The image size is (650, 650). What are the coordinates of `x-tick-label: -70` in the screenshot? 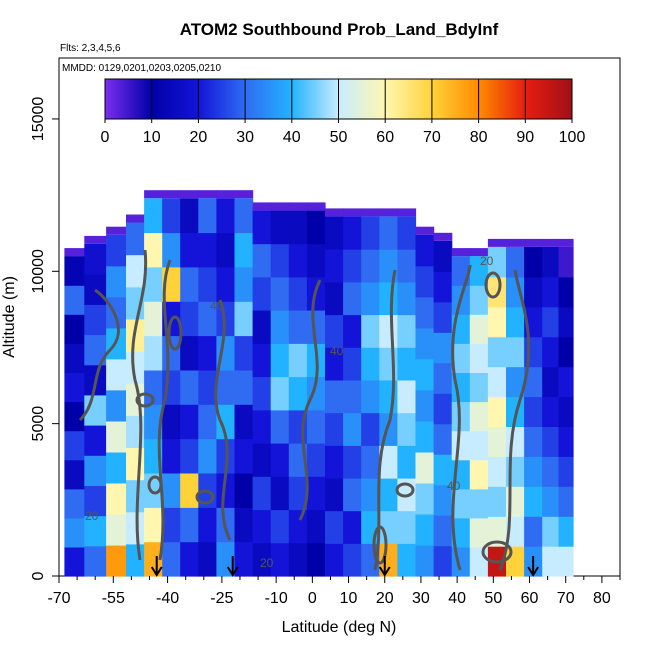 It's located at (58, 598).